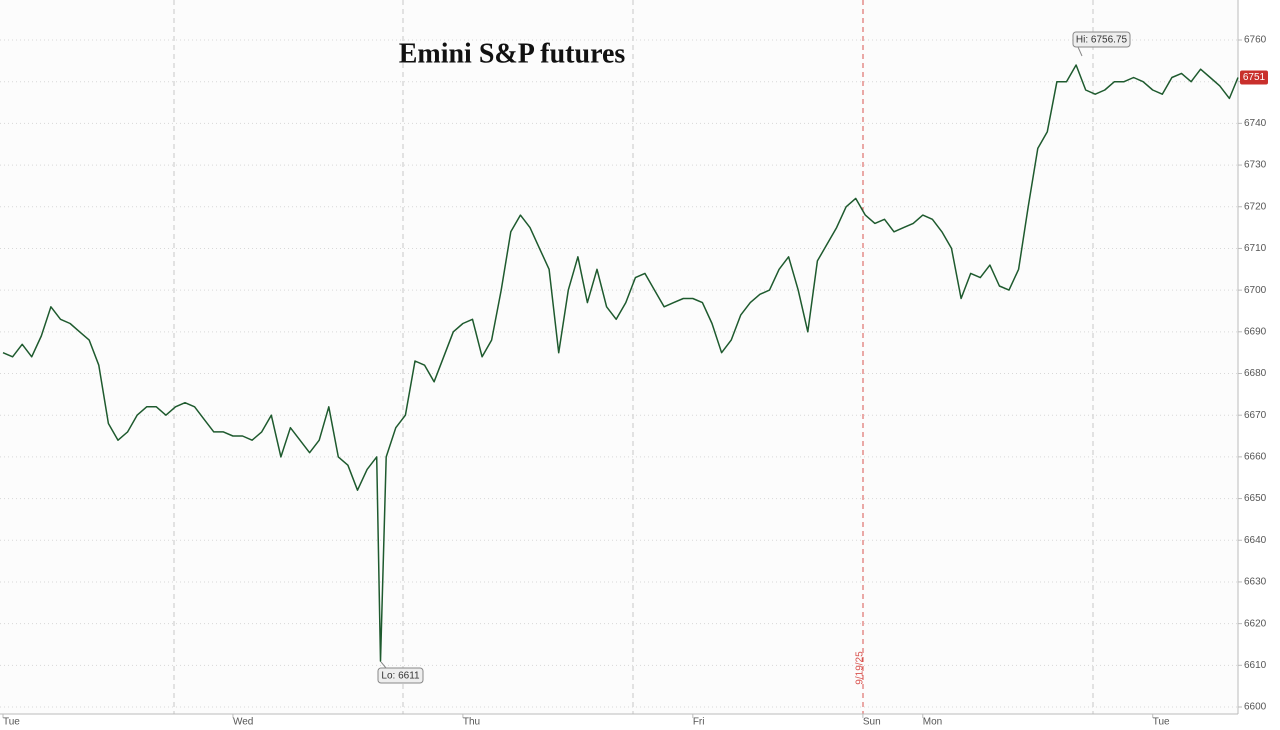 The width and height of the screenshot is (1280, 730). What do you see at coordinates (1255, 331) in the screenshot?
I see `y-tick-label: 6690` at bounding box center [1255, 331].